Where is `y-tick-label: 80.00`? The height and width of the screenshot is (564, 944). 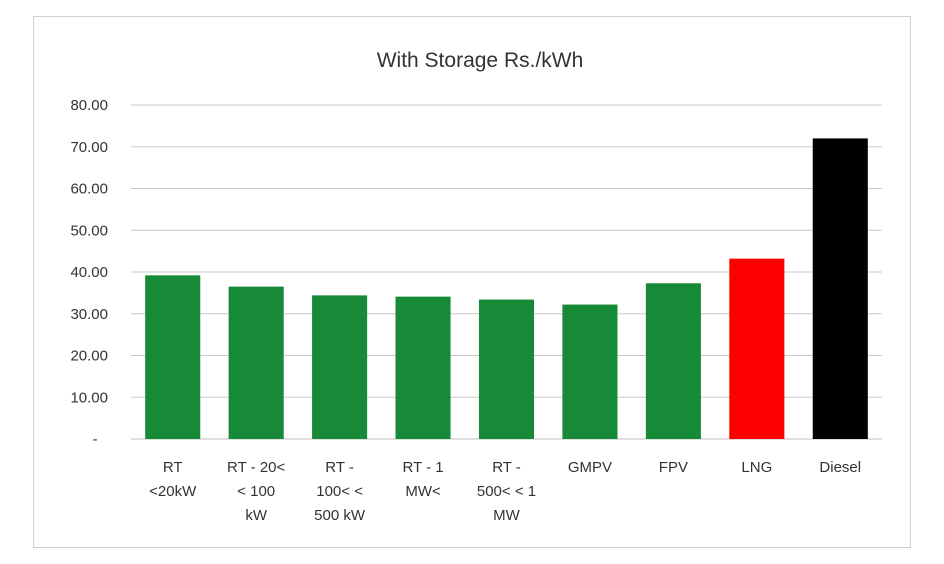 y-tick-label: 80.00 is located at coordinates (89, 105).